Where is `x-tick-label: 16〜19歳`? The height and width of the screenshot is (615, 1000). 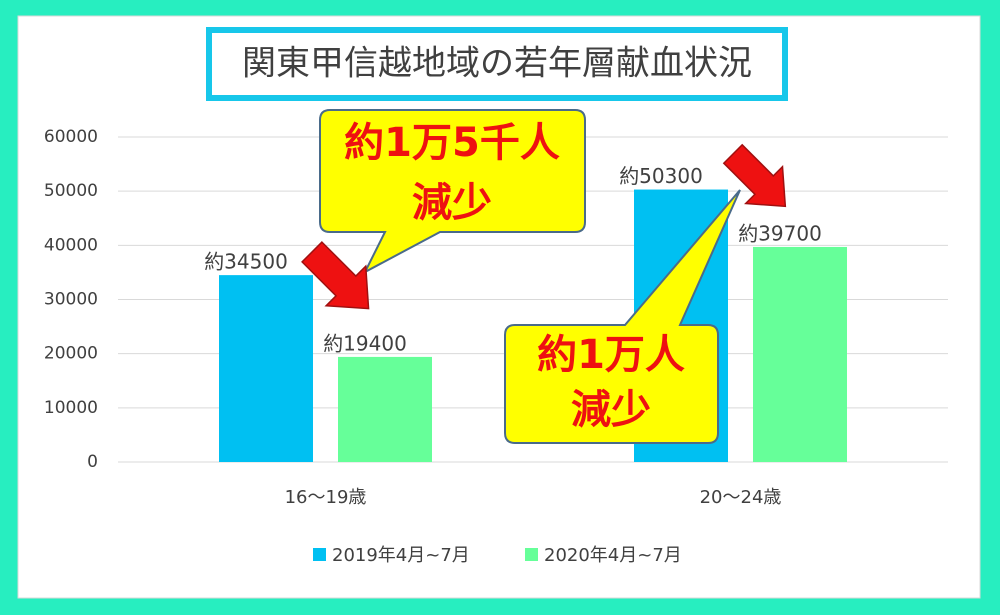
x-tick-label: 16〜19歳 is located at coordinates (326, 497).